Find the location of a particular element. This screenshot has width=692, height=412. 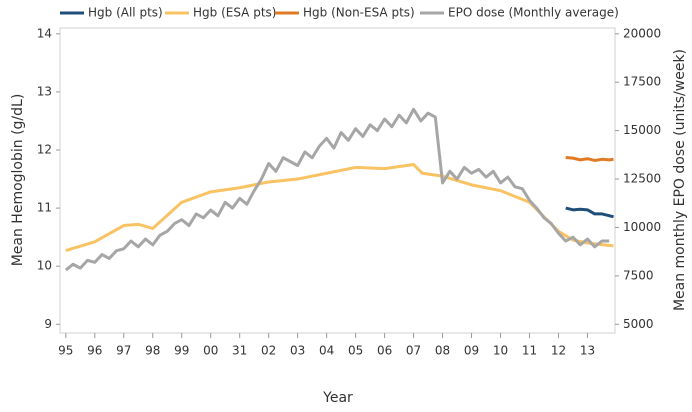

y-tick-label: 14 is located at coordinates (44, 33).